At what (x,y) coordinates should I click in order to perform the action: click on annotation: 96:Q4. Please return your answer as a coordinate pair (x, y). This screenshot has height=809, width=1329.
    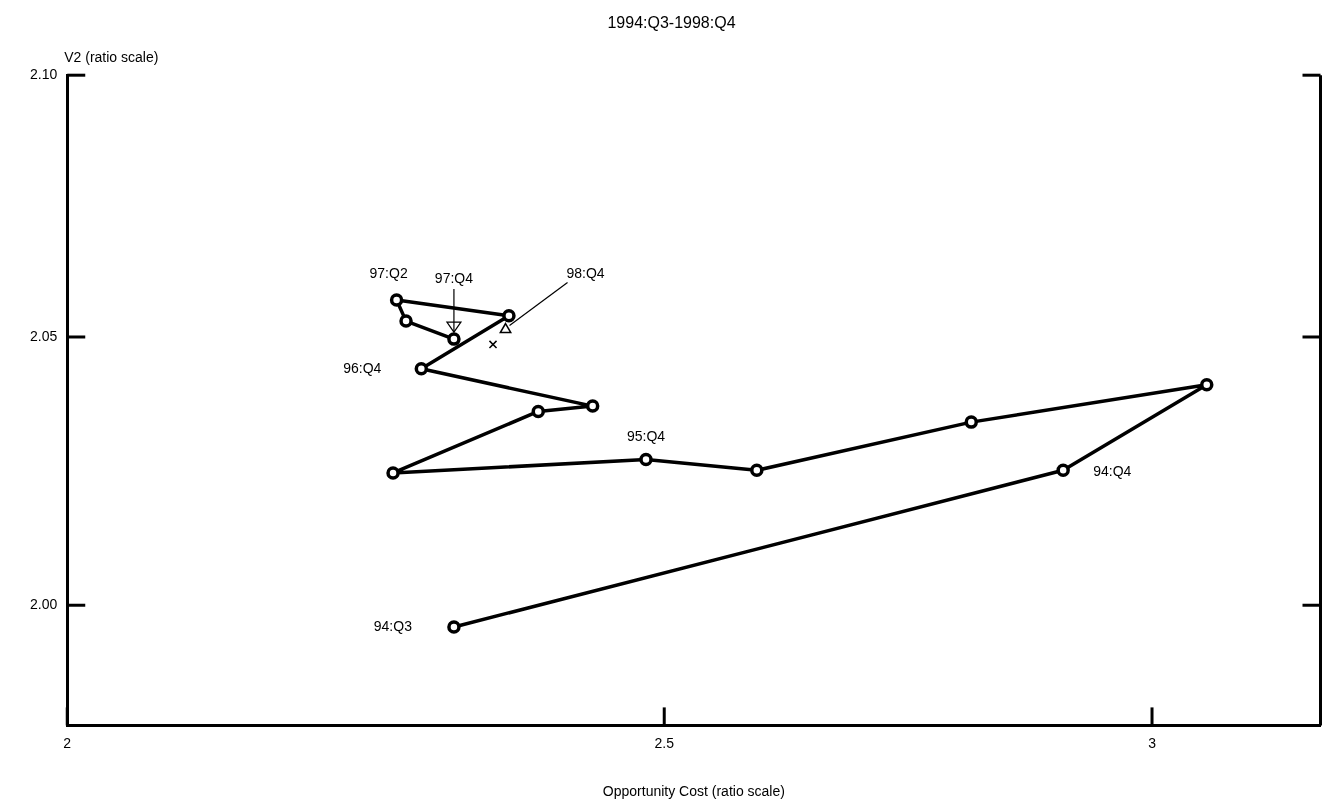
    Looking at the image, I should click on (362, 367).